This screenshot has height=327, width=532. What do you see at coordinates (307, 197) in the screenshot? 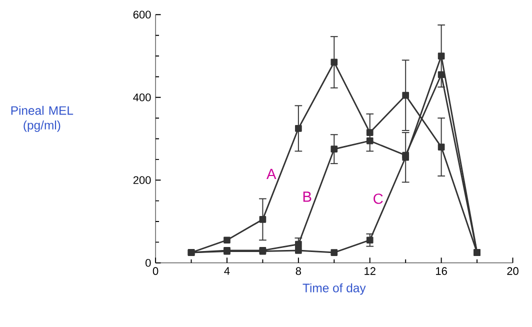
I see `series-label: B` at bounding box center [307, 197].